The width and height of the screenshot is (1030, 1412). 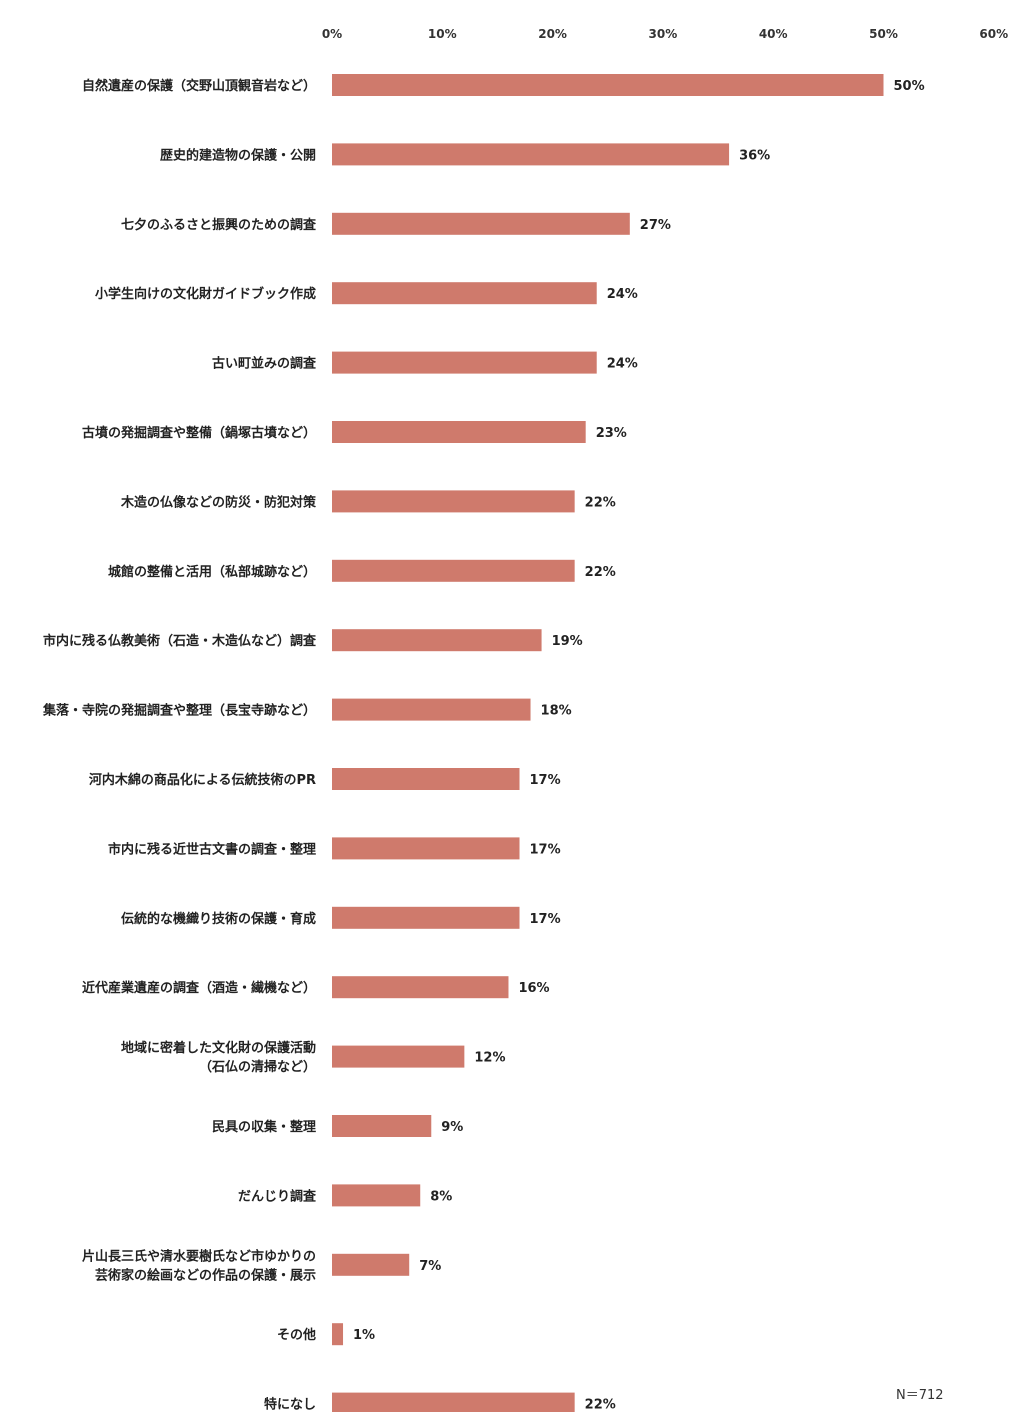 What do you see at coordinates (212, 572) in the screenshot?
I see `category-label: 城館の整備と活用（私部城跡など）` at bounding box center [212, 572].